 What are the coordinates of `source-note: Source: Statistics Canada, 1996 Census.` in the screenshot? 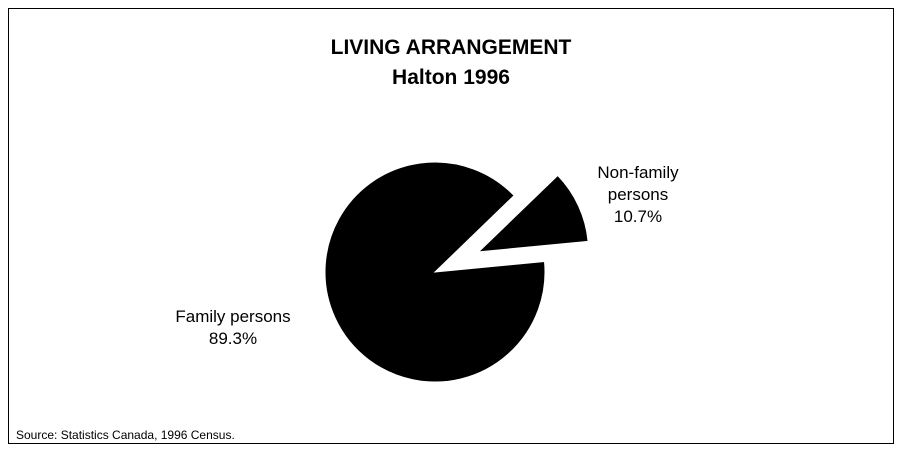 It's located at (125, 435).